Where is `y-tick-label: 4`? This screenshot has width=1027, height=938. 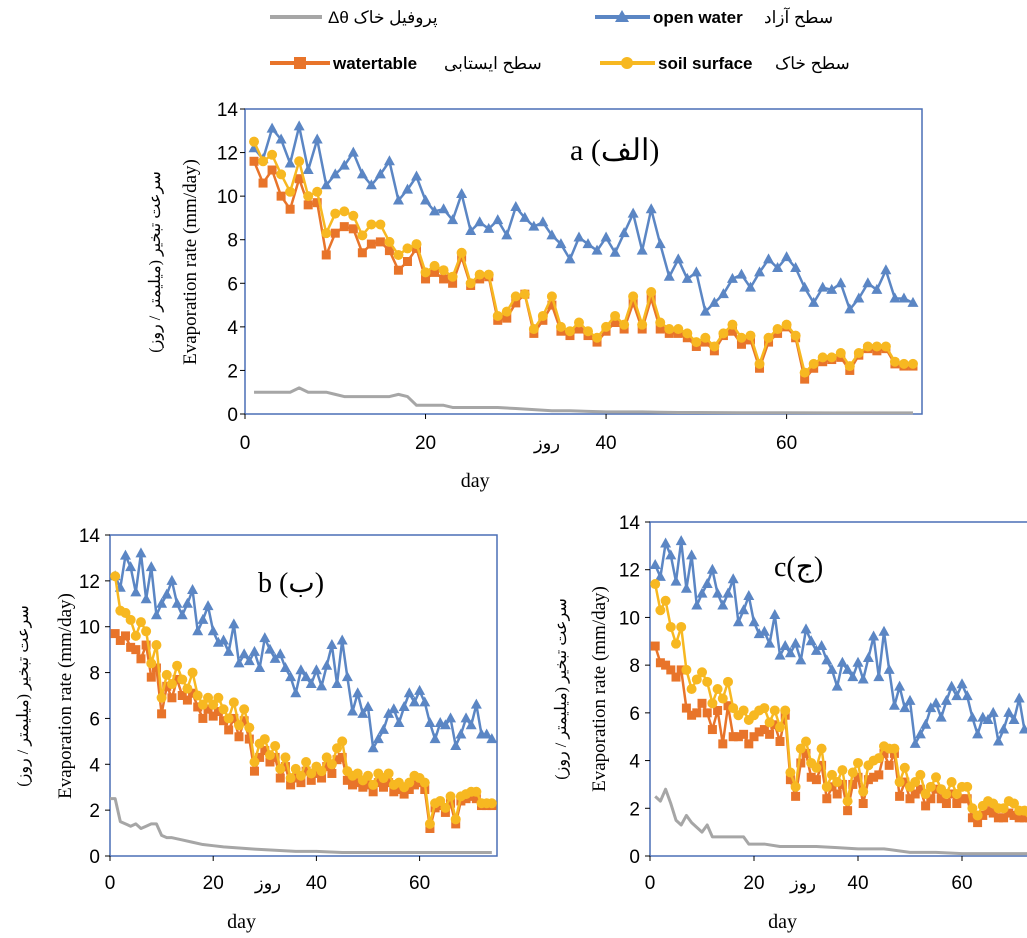 y-tick-label: 4 is located at coordinates (634, 762).